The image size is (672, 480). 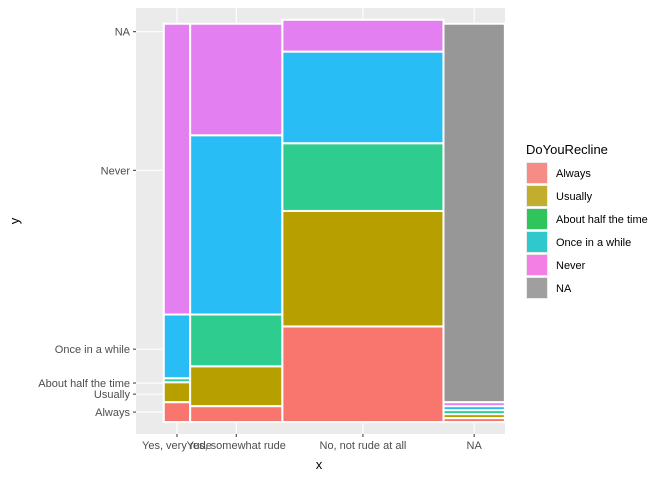 What do you see at coordinates (602, 220) in the screenshot?
I see `legend-label-2: About half the time` at bounding box center [602, 220].